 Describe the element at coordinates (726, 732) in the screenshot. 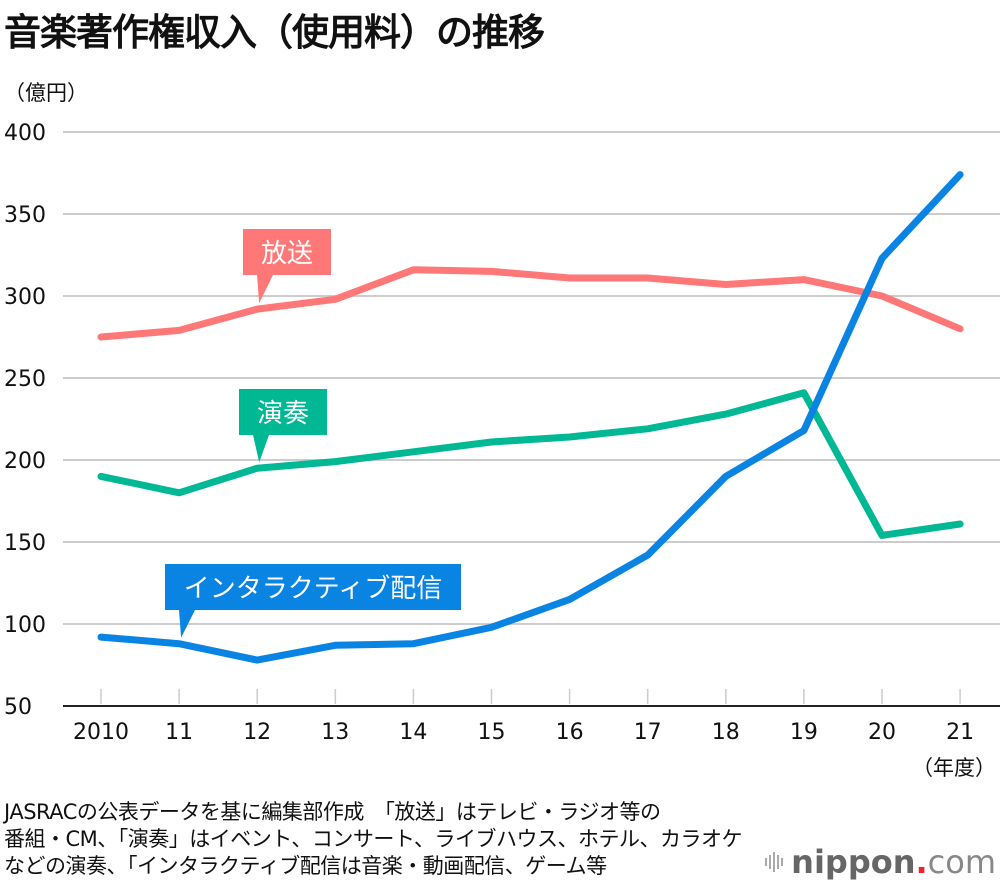

I see `x-tick-label: 18` at that location.